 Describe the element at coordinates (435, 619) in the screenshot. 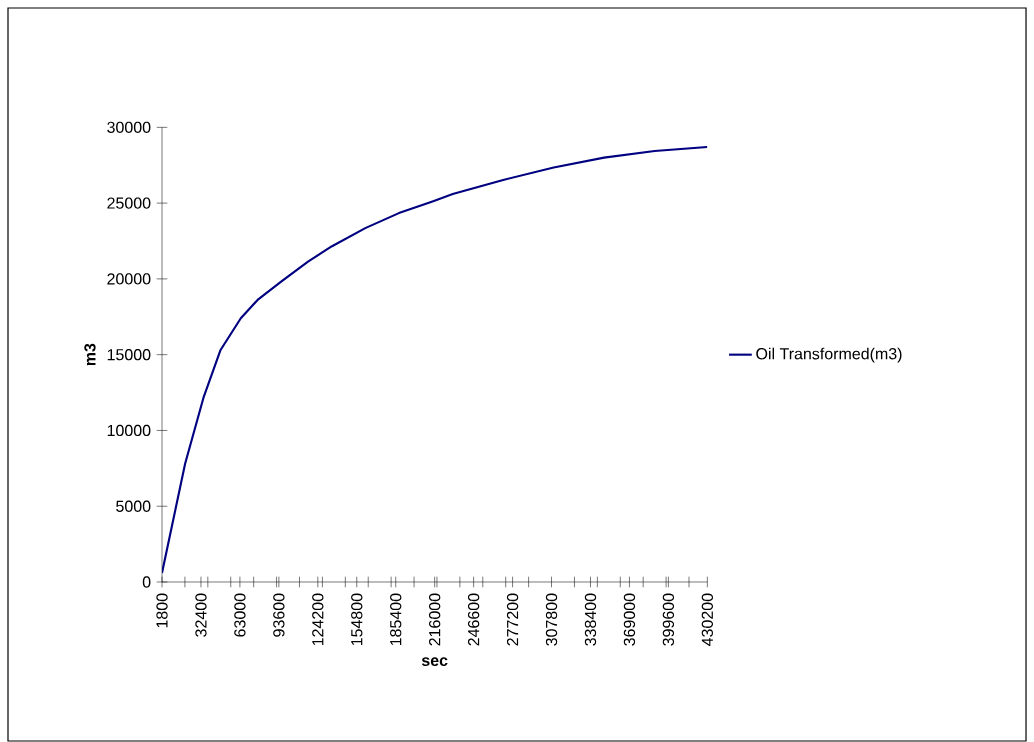

I see `x-tick-label: 216000` at that location.